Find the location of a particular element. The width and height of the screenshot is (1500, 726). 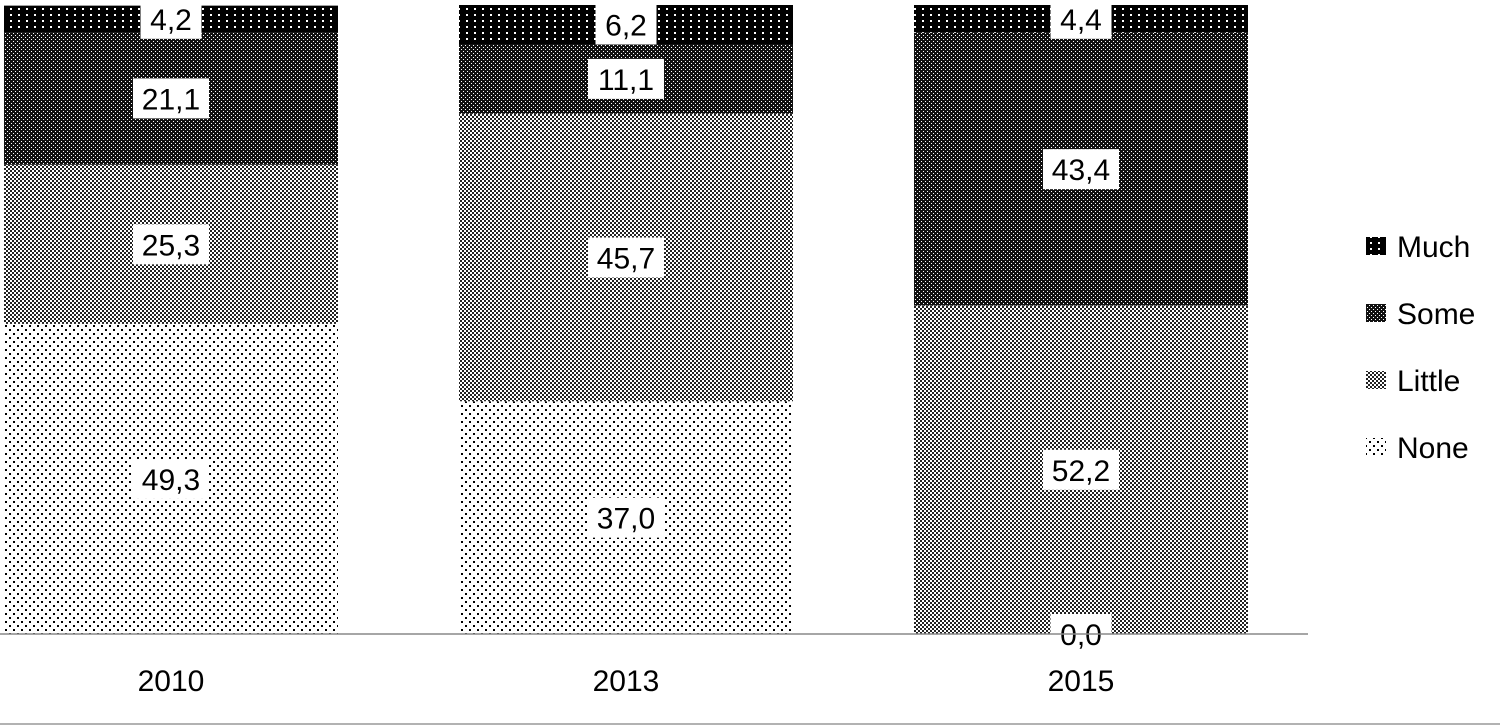

x-tick-label-2015: 2015 is located at coordinates (1081, 681).